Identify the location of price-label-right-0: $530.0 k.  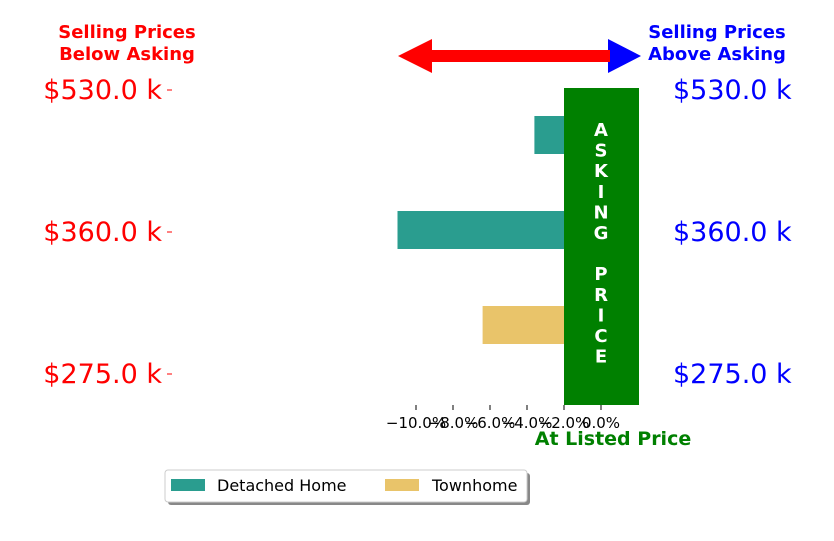
(732, 90).